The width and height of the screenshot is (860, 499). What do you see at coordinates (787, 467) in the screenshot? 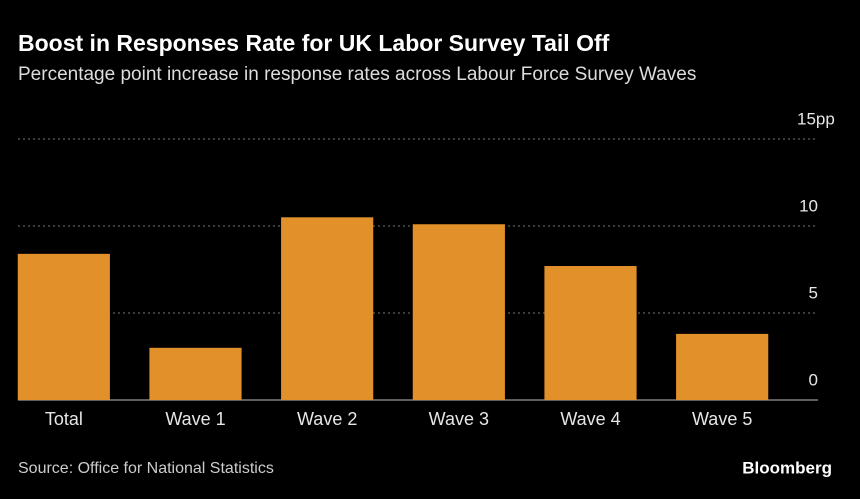
I see `brand: Bloomberg` at bounding box center [787, 467].